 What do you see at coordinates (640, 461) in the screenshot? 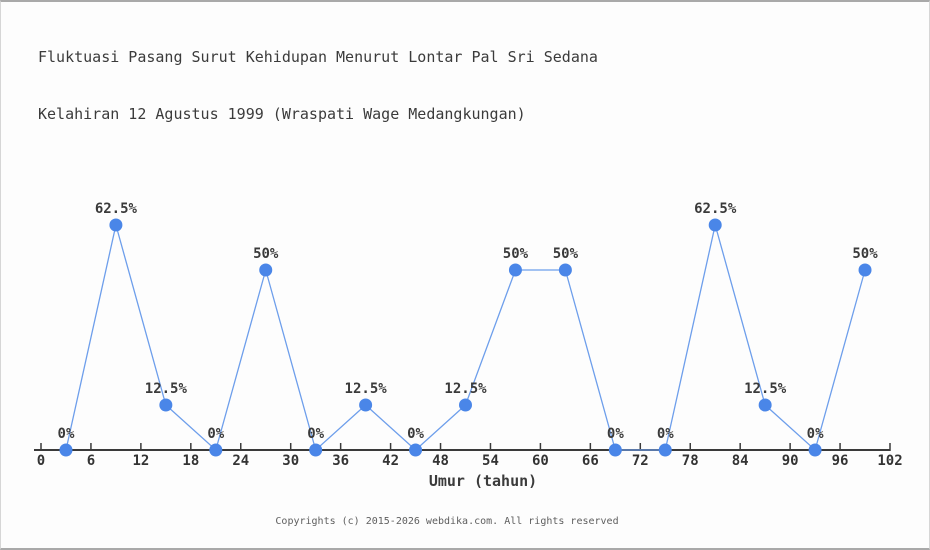
I see `x-axis-tick-label: 72` at bounding box center [640, 461].